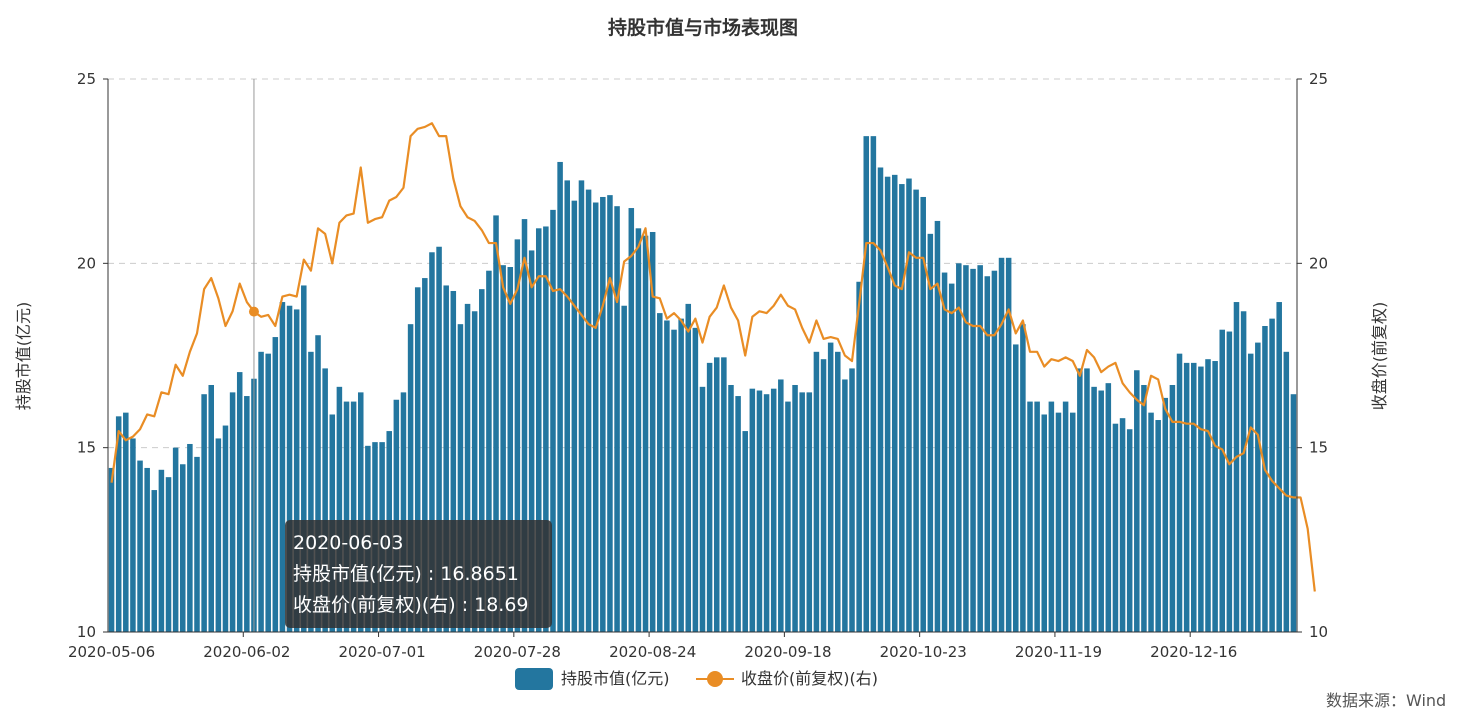 The width and height of the screenshot is (1484, 715). Describe the element at coordinates (696, 679) in the screenshot. I see `legend: 持股市值(亿元) 收盘价(前复权)(右)` at that location.